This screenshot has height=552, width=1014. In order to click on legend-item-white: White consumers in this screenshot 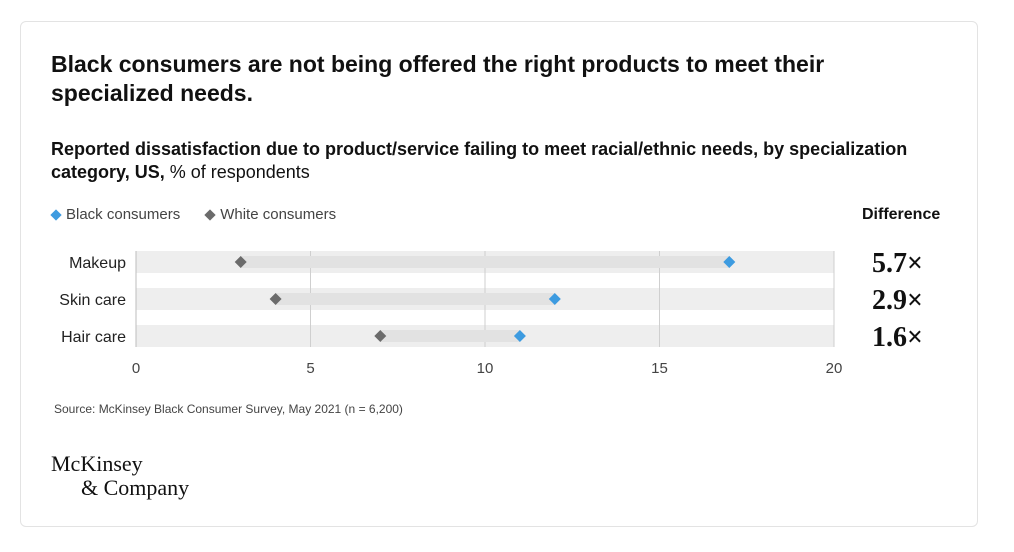, I will do `click(270, 214)`.